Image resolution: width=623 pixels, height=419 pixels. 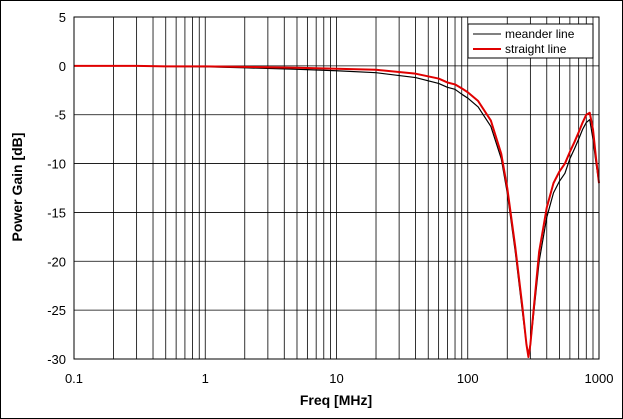 I want to click on y-tick-label: -30, so click(x=56, y=359).